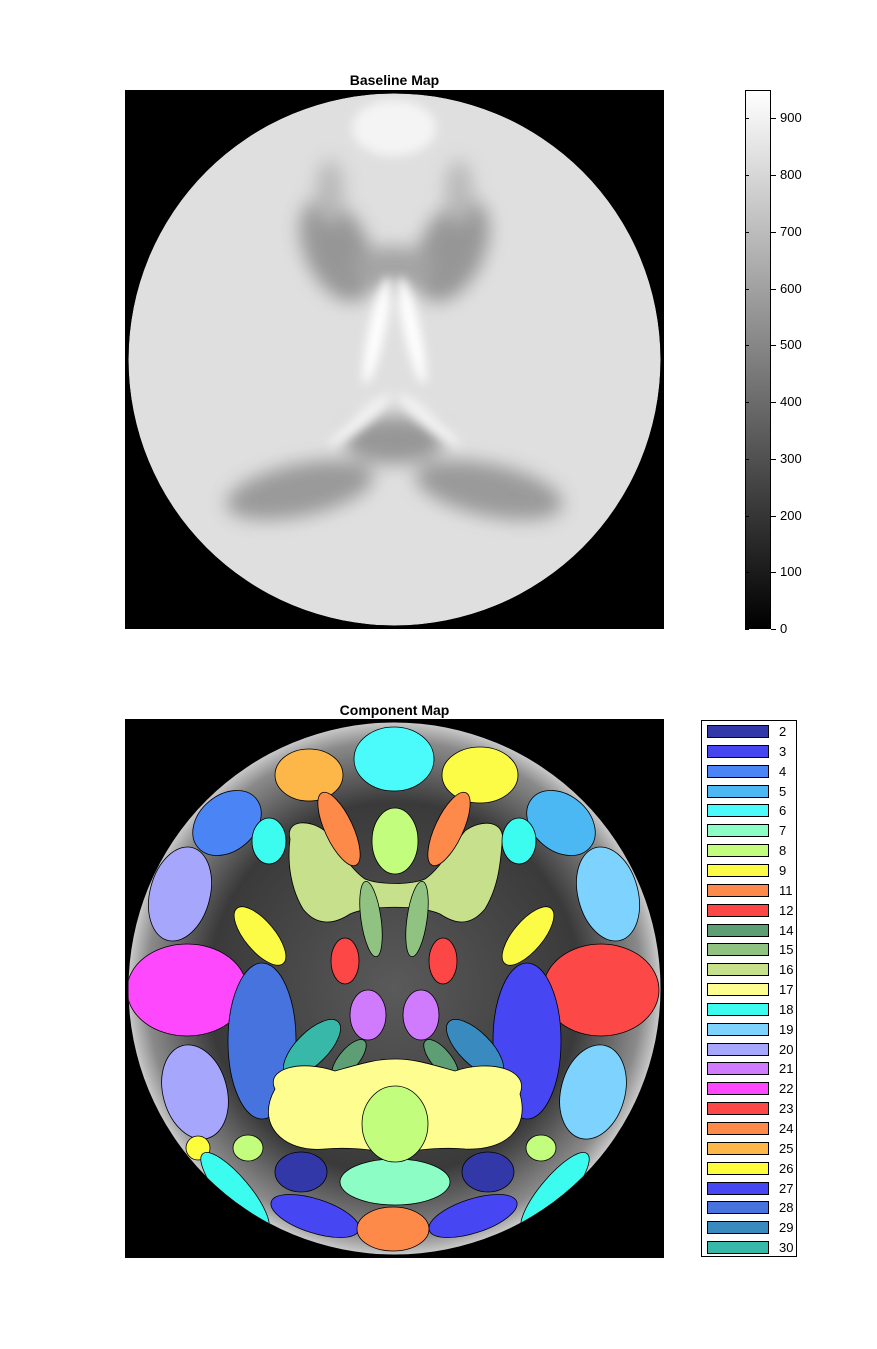 This screenshot has width=877, height=1349. Describe the element at coordinates (791, 117) in the screenshot. I see `colorbar-tick-label: 900` at that location.